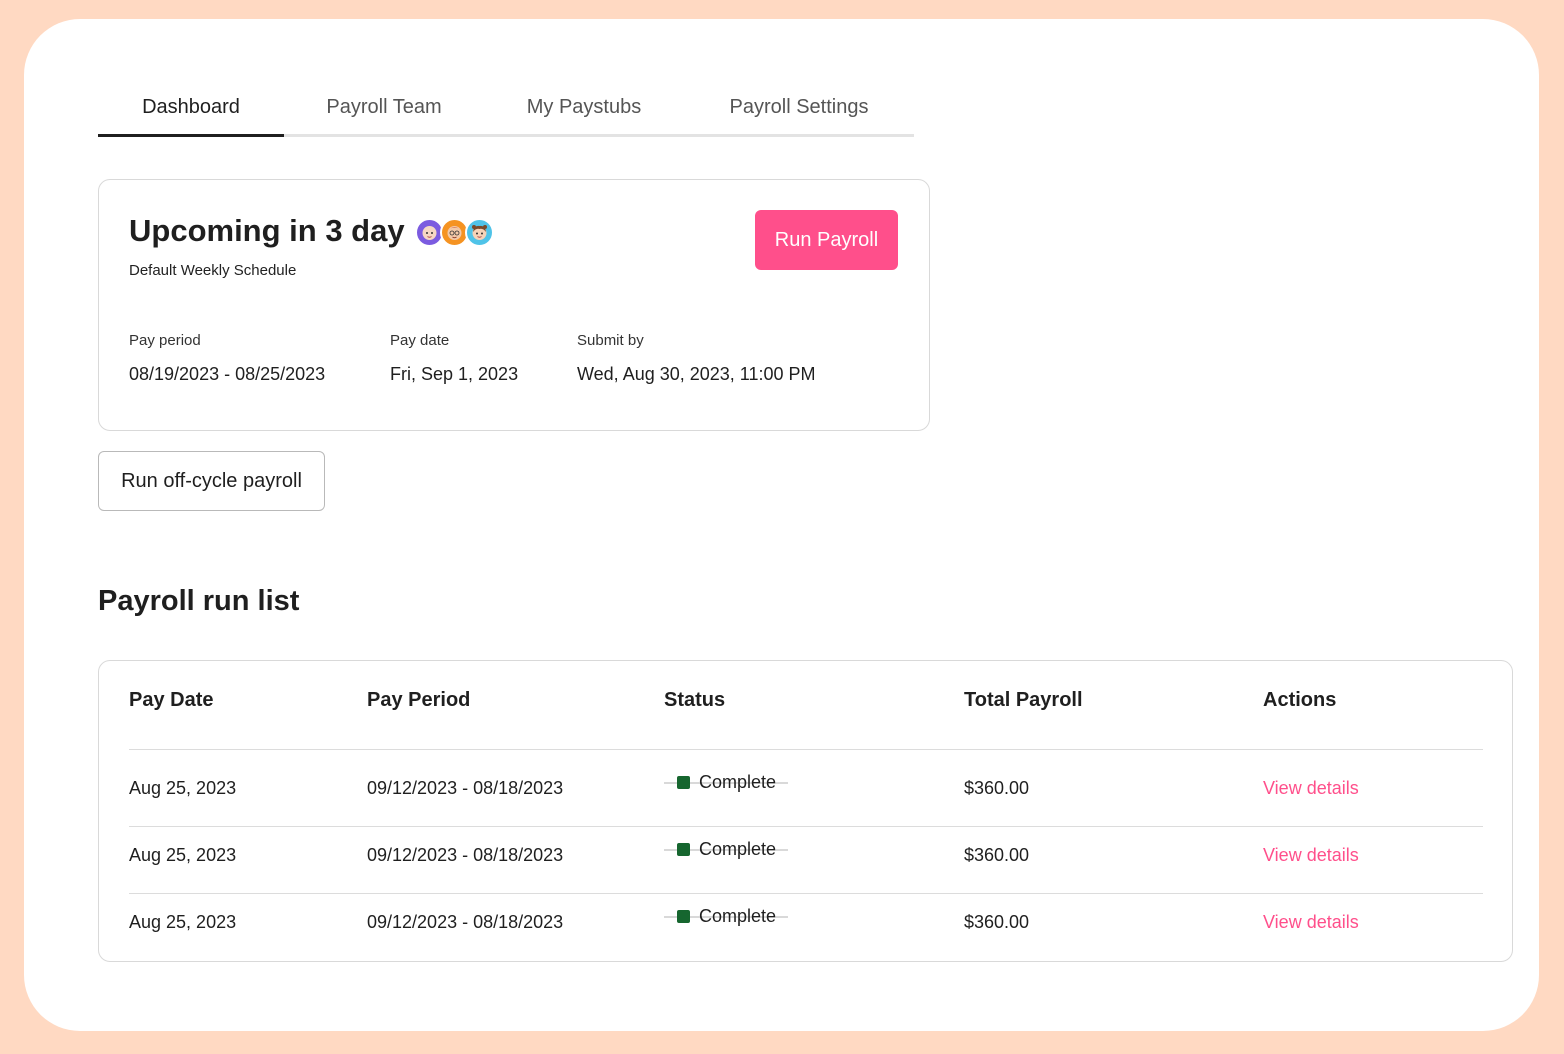  Describe the element at coordinates (584, 107) in the screenshot. I see `tab-my-paystubs: My Paystubs` at that location.